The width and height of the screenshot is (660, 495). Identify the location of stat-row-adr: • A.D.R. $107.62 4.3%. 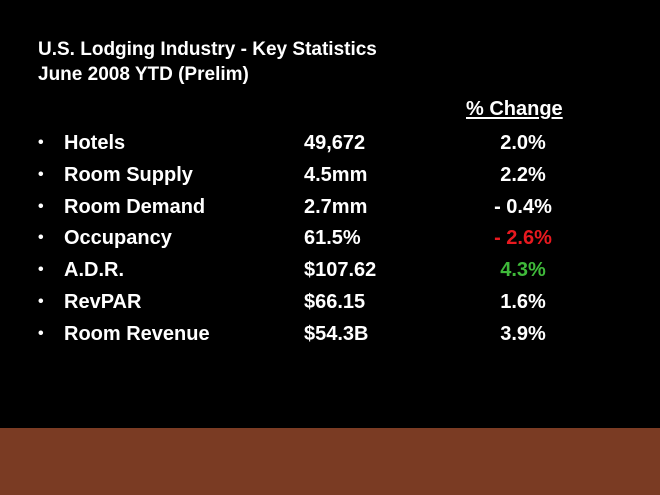
(330, 271).